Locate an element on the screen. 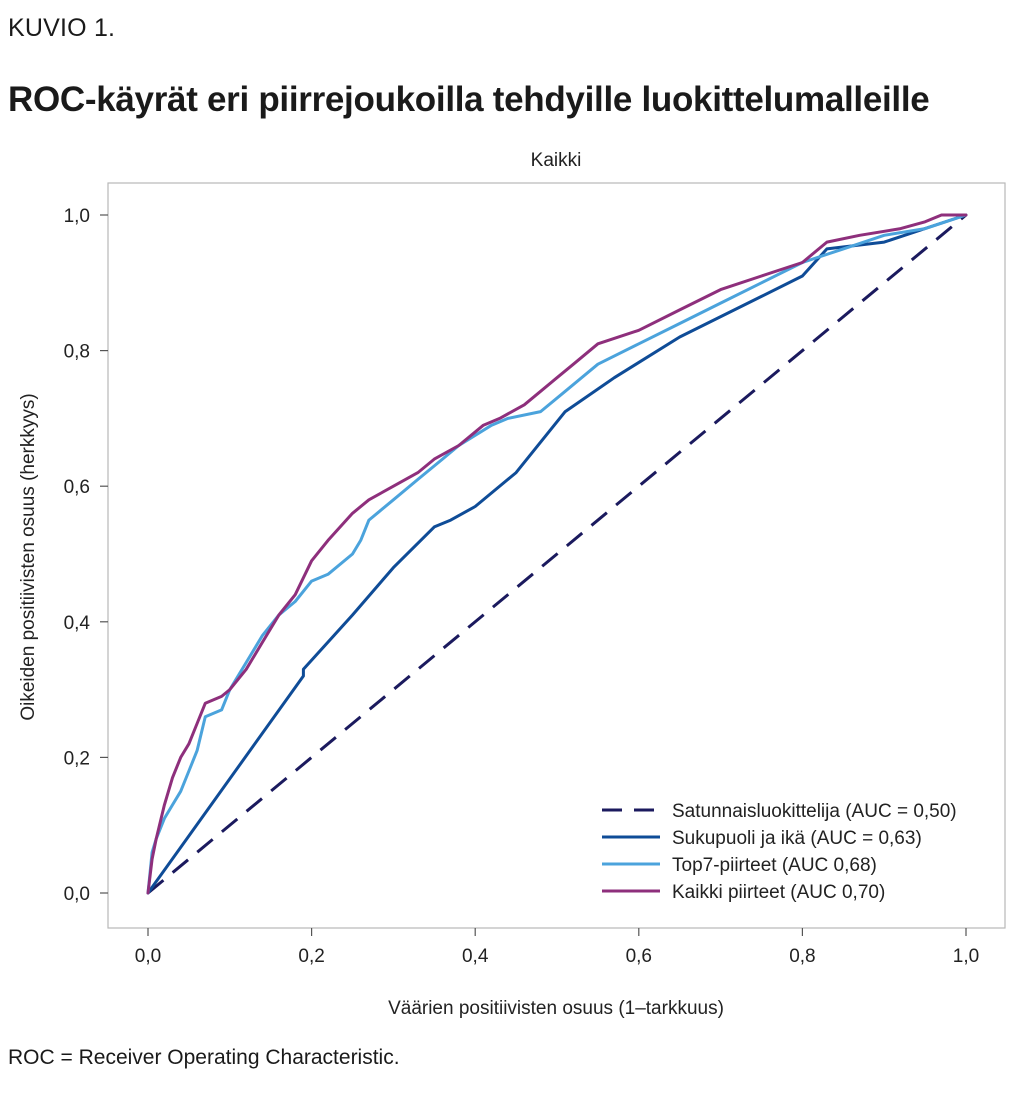  x-tick-label: 0,8 is located at coordinates (802, 956).